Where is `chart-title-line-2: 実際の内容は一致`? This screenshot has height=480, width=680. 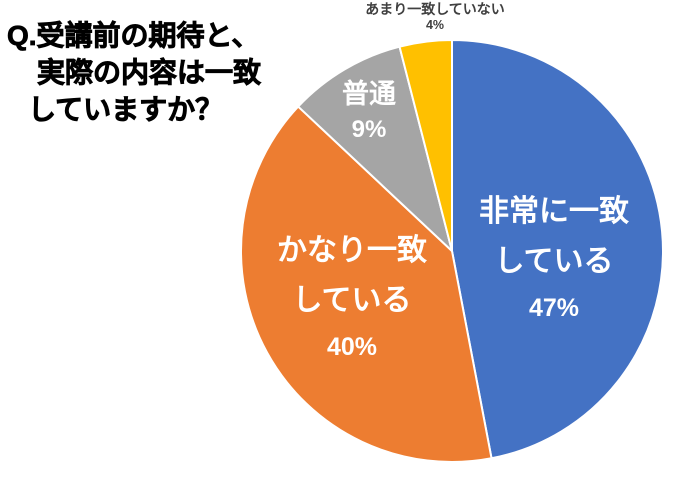 chart-title-line-2: 実際の内容は一致 is located at coordinates (149, 73).